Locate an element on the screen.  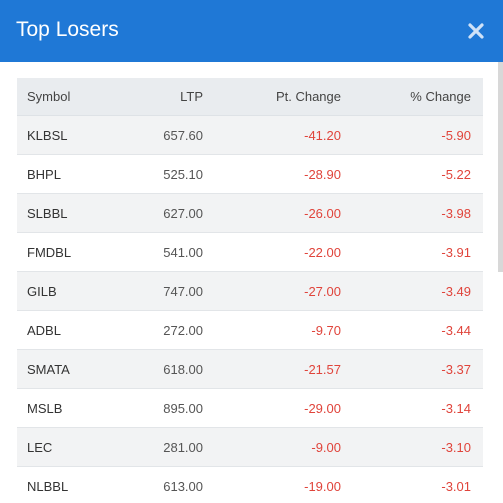
header-ltp: LTP is located at coordinates (161, 97).